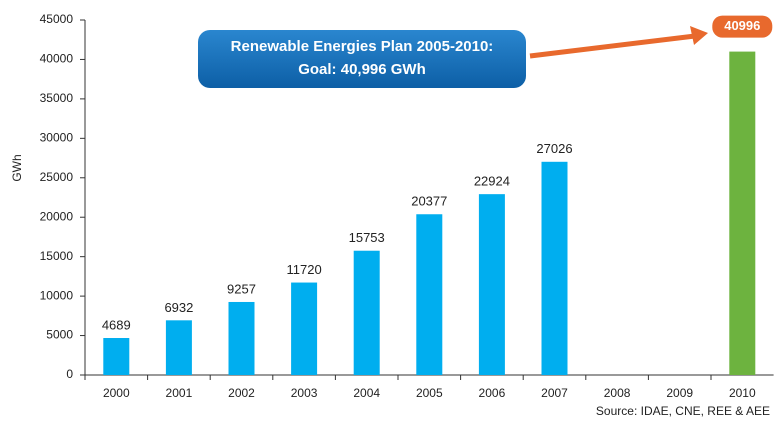 The width and height of the screenshot is (780, 430). Describe the element at coordinates (554, 148) in the screenshot. I see `value-label: 27026` at that location.